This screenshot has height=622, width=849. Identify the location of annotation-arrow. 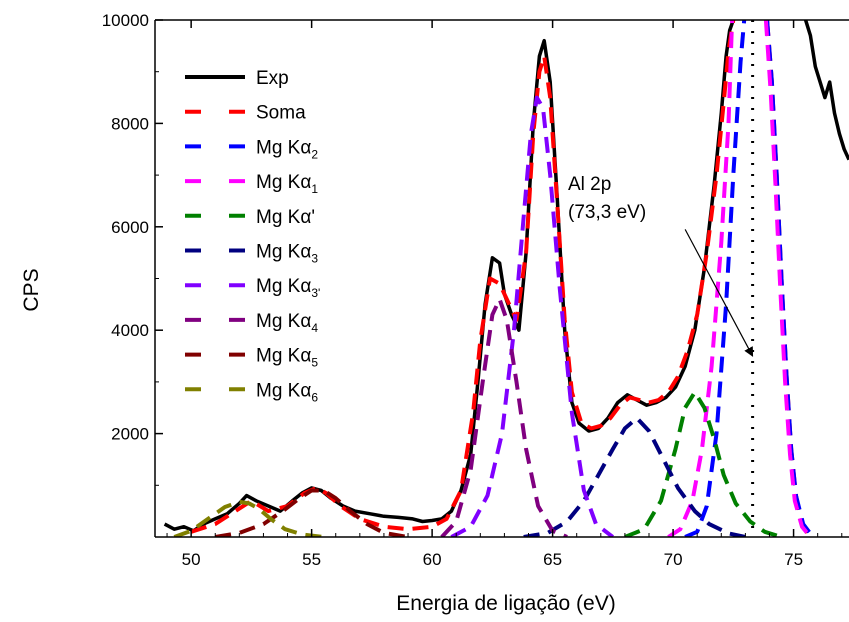
(719, 293).